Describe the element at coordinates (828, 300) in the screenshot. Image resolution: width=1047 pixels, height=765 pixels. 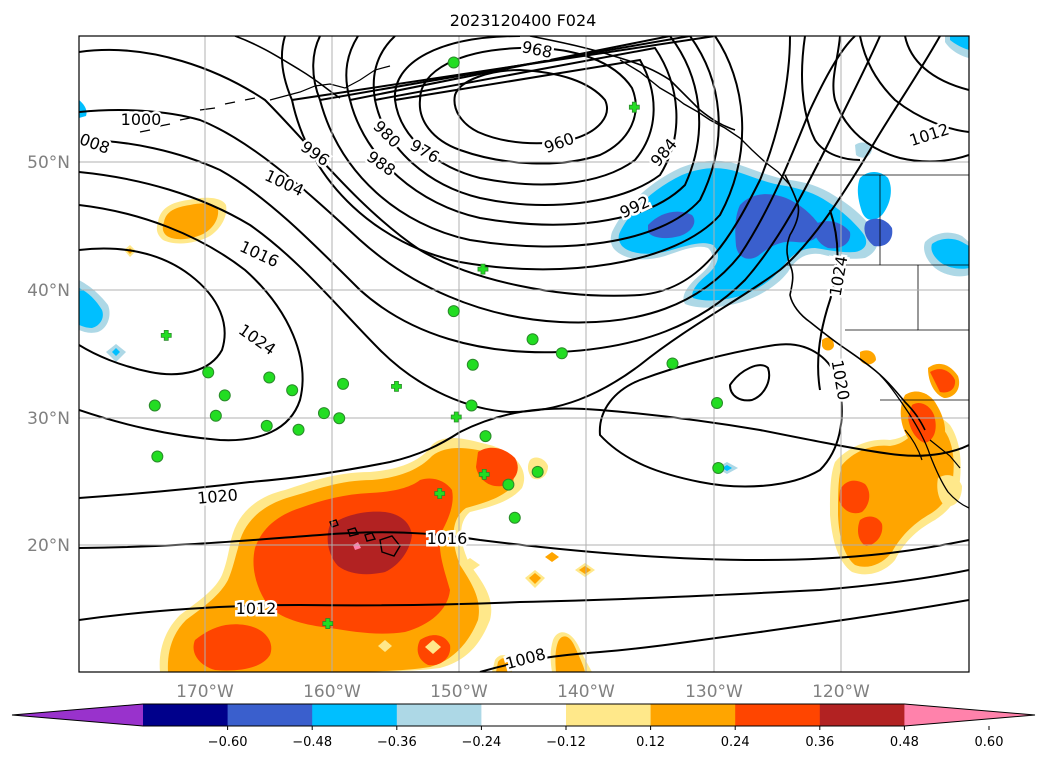
I see `isobar-1024-coast` at that location.